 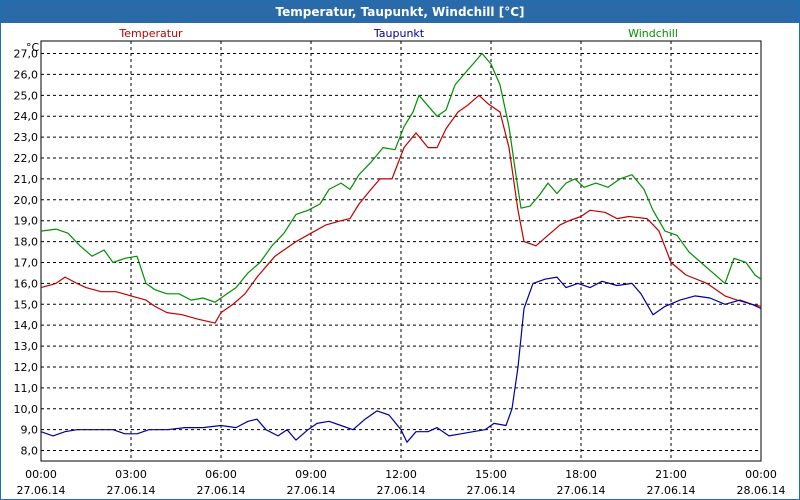 I want to click on x-tick-time: 18:00, so click(x=581, y=474).